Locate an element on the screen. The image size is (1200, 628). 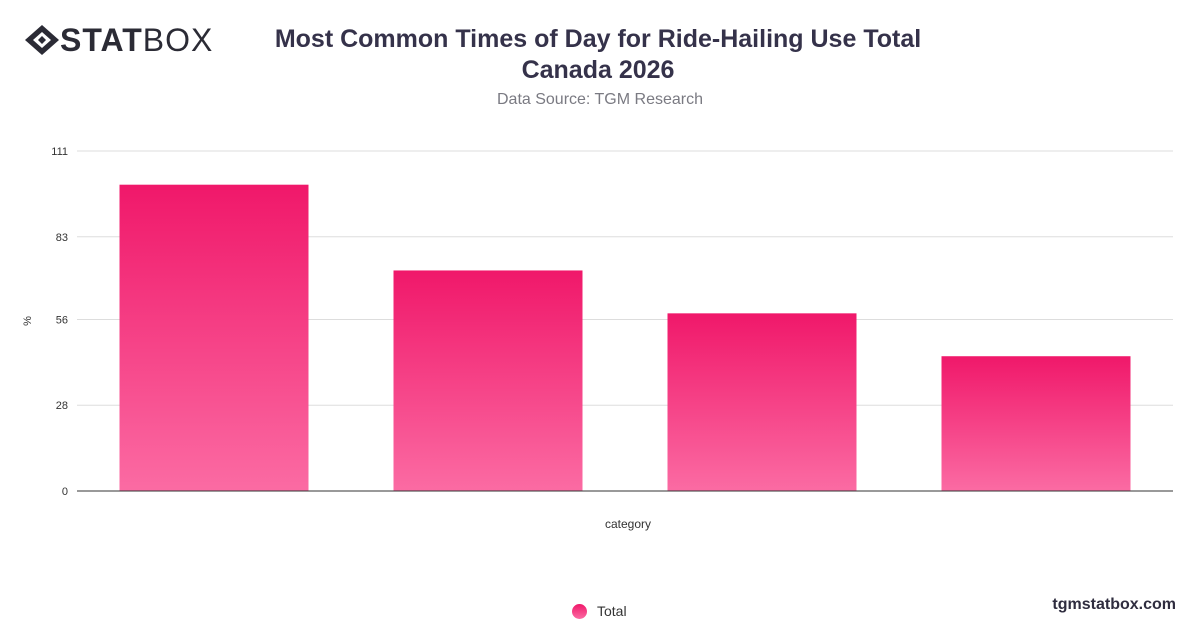
diamond-logo-icon is located at coordinates (42, 40).